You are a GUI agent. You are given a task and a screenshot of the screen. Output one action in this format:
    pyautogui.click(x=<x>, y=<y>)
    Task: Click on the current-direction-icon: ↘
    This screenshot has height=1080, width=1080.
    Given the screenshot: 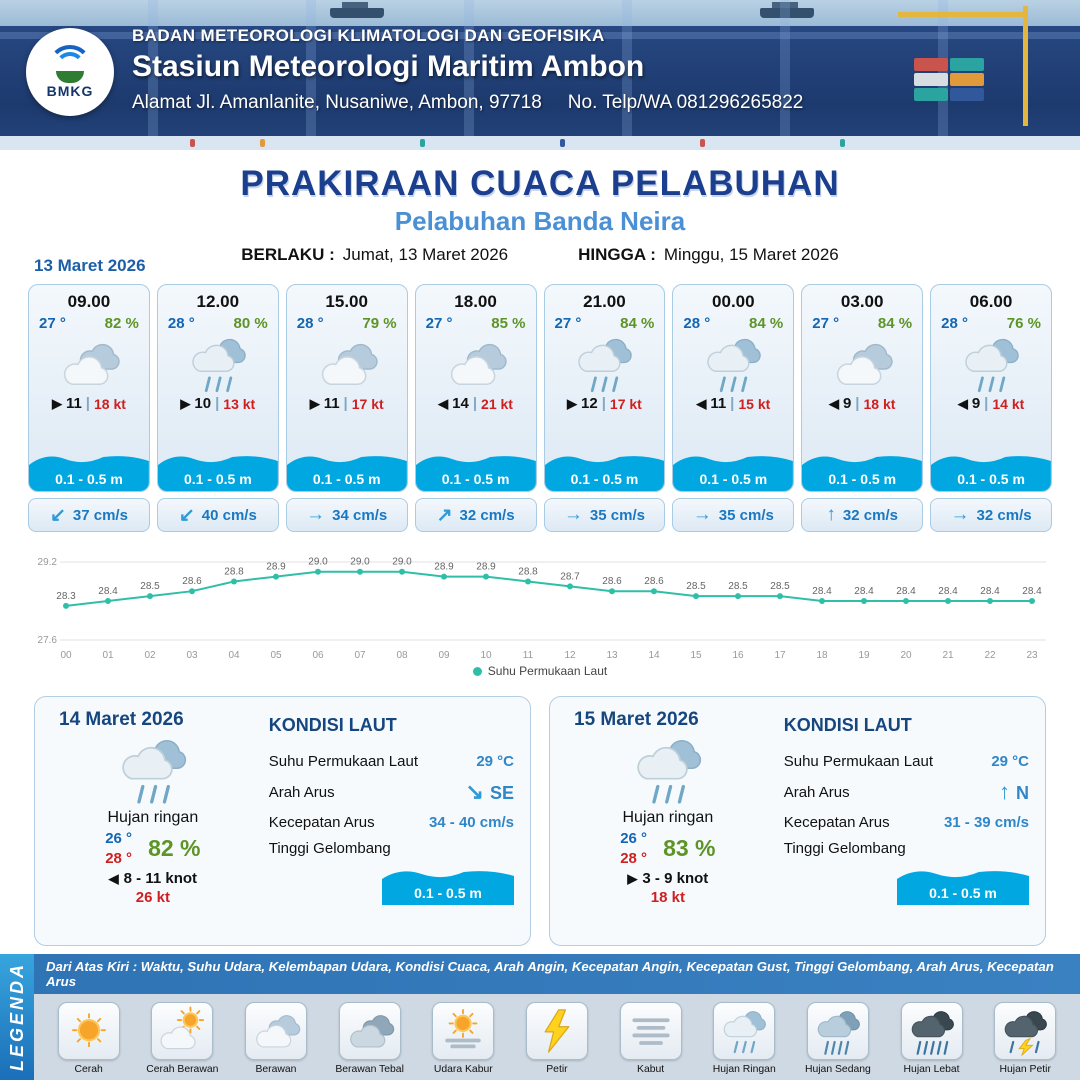 What is the action you would take?
    pyautogui.click(x=474, y=791)
    